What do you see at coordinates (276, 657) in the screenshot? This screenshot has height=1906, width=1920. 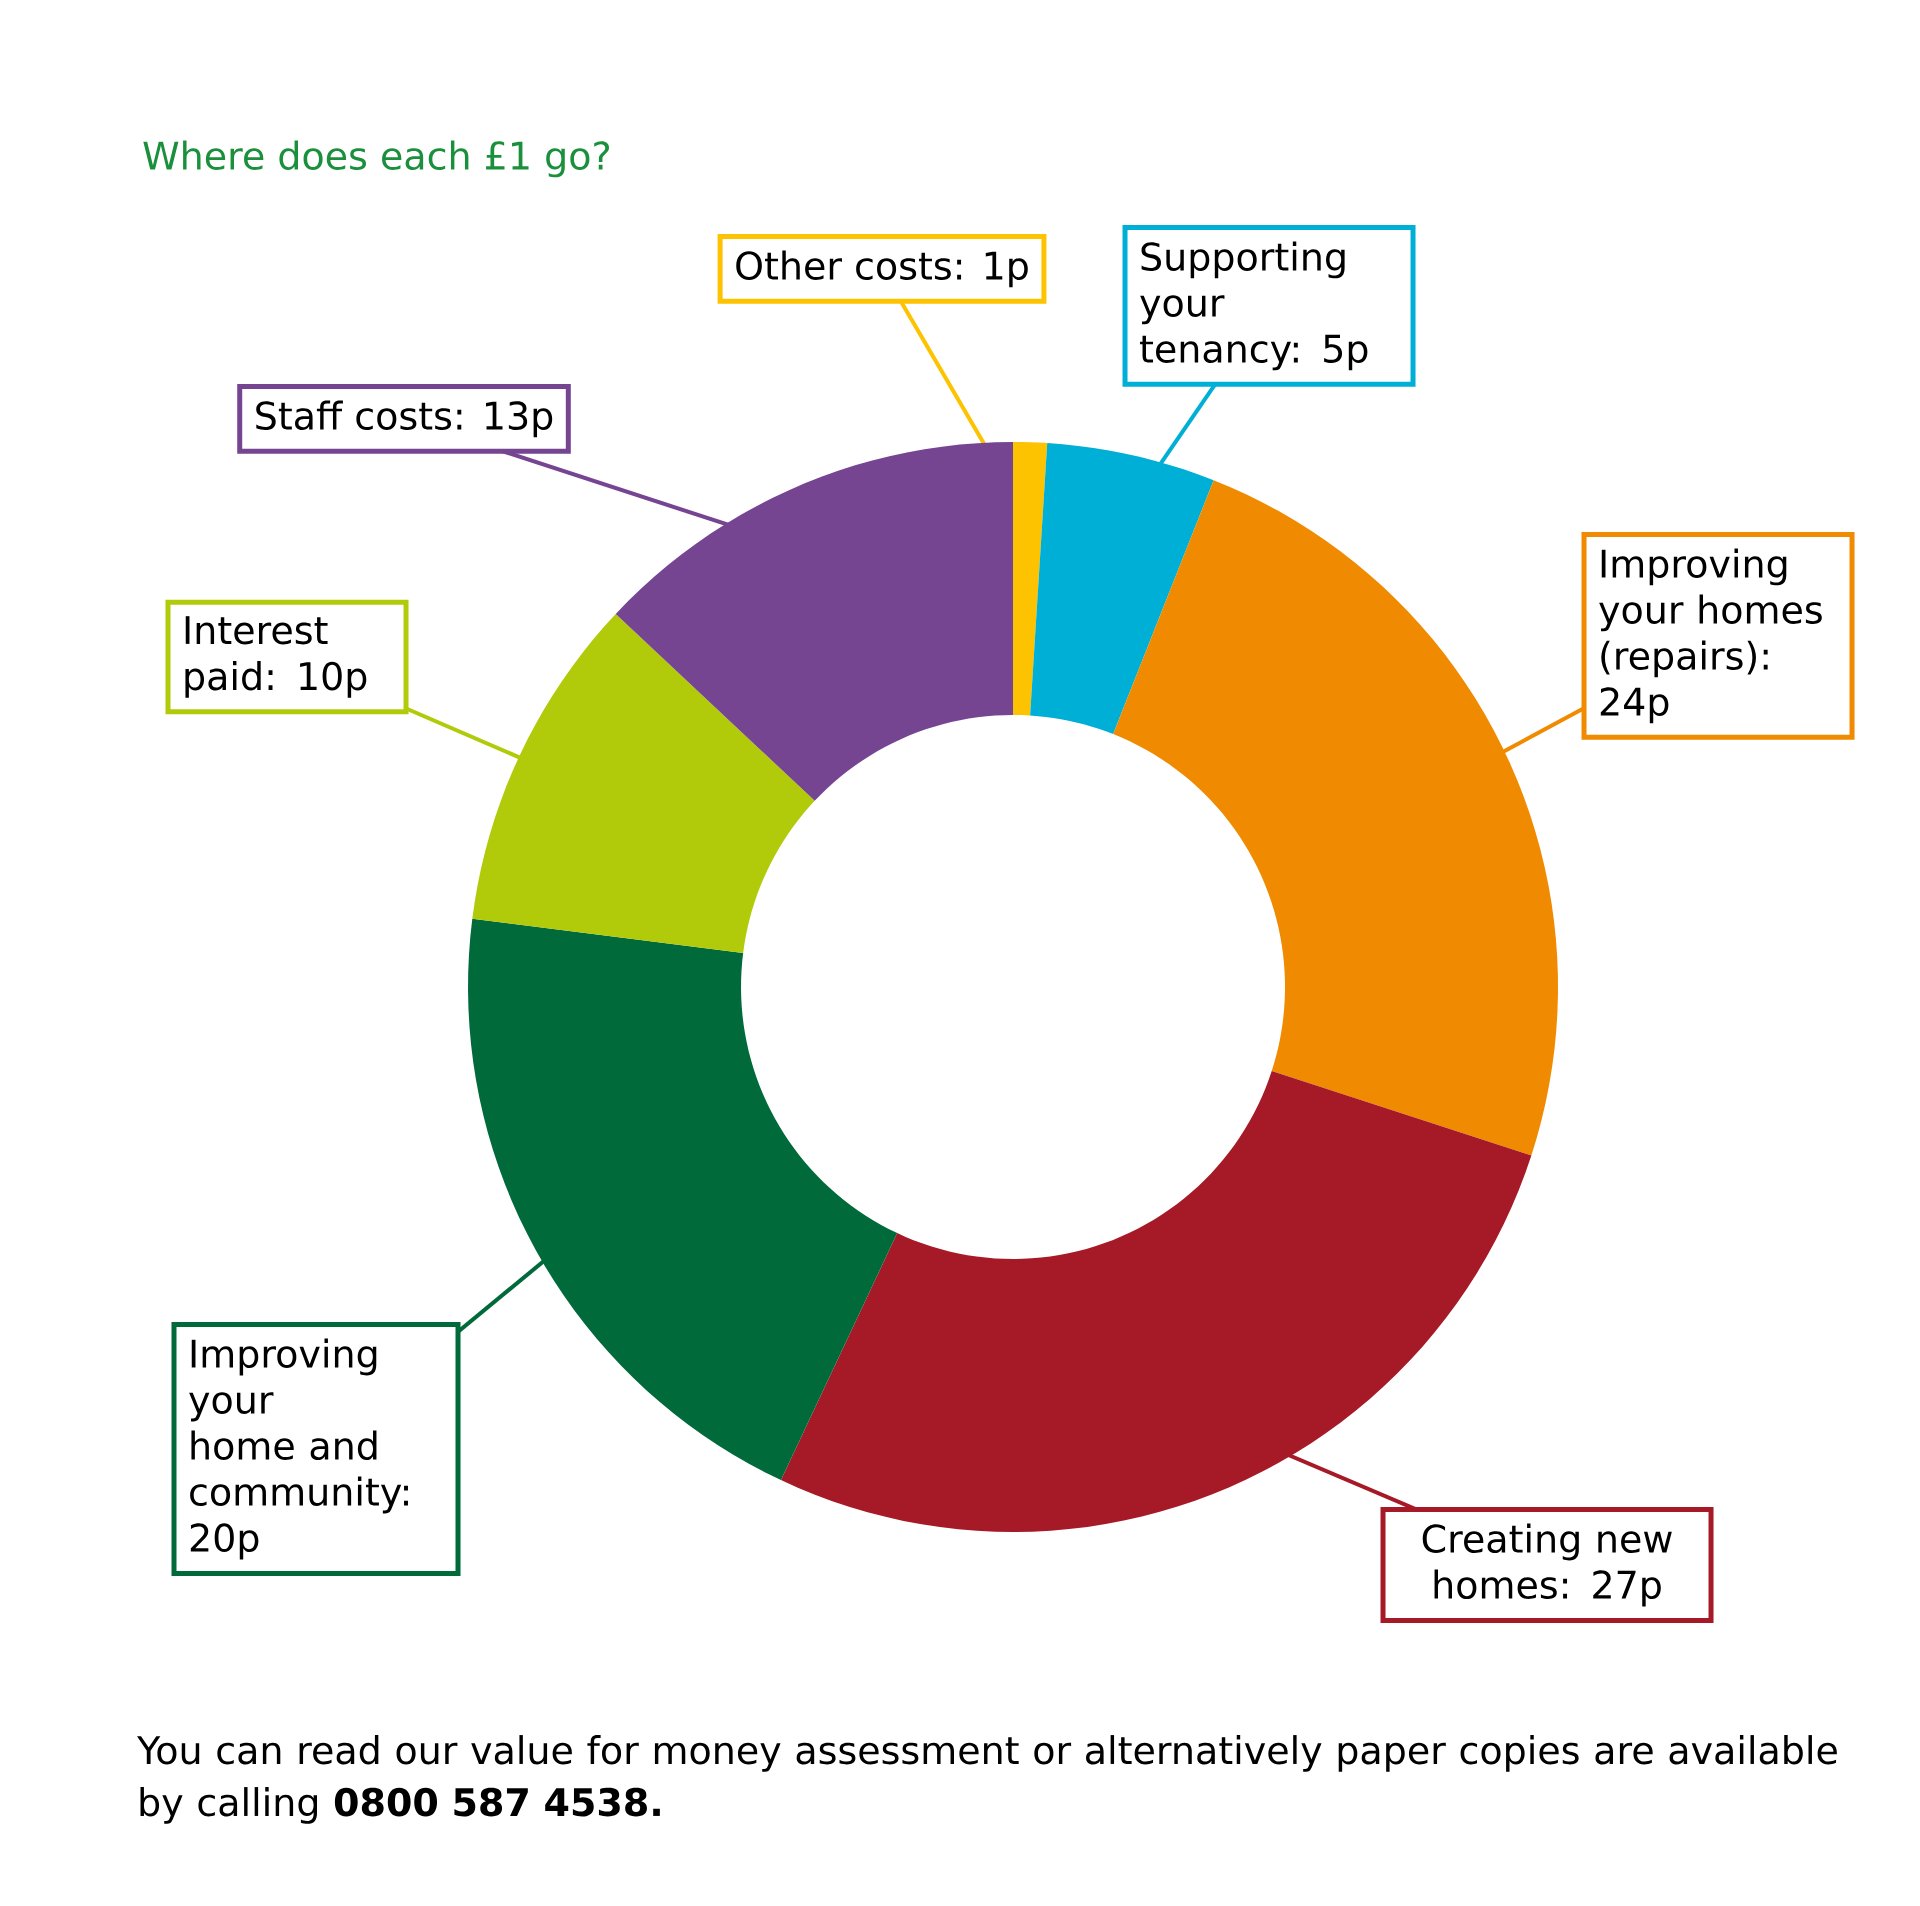 I see `slice-label: Interest paid: 10p` at bounding box center [276, 657].